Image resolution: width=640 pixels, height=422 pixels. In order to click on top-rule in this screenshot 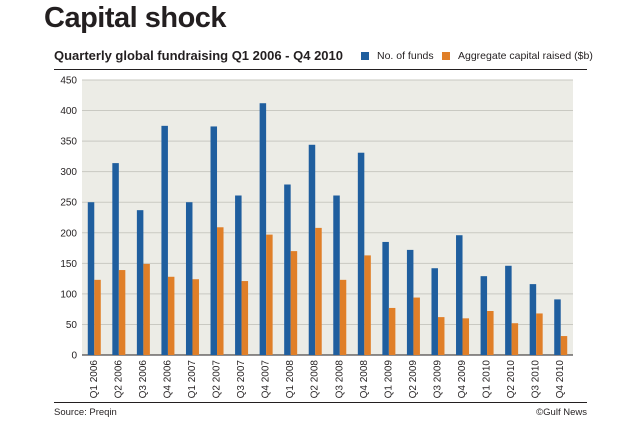, I will do `click(320, 69)`.